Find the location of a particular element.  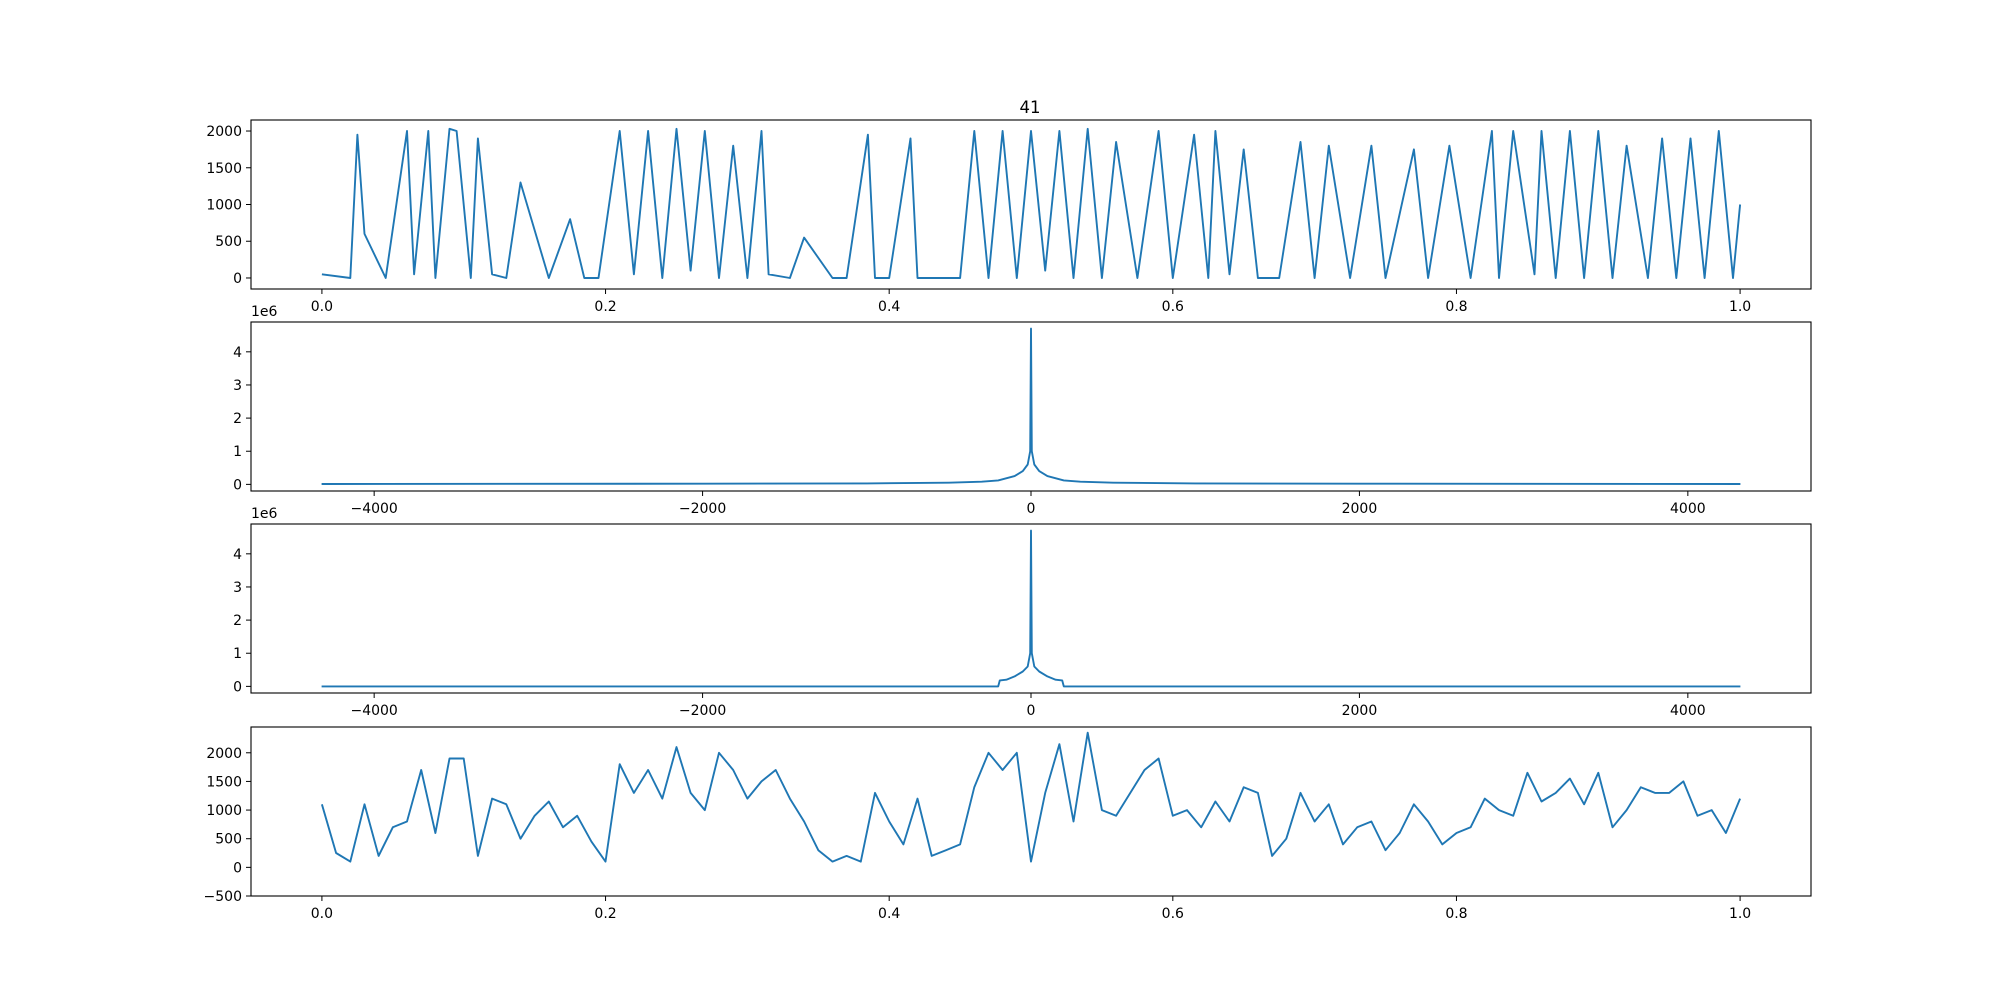

axes-frame is located at coordinates (1031, 811).